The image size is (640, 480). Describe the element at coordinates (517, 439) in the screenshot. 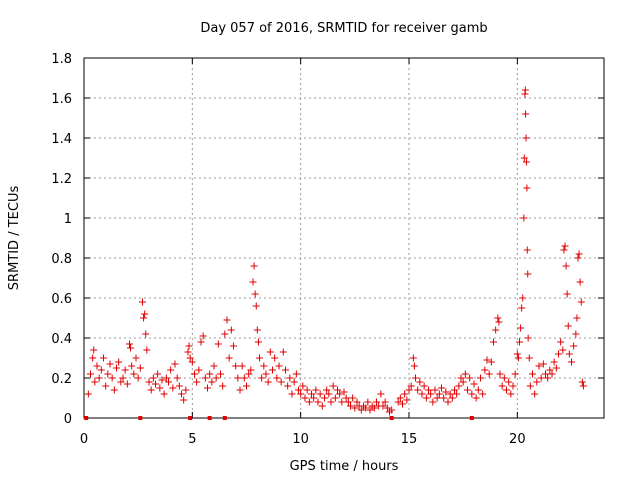

I see `x-tick-label: 20` at that location.